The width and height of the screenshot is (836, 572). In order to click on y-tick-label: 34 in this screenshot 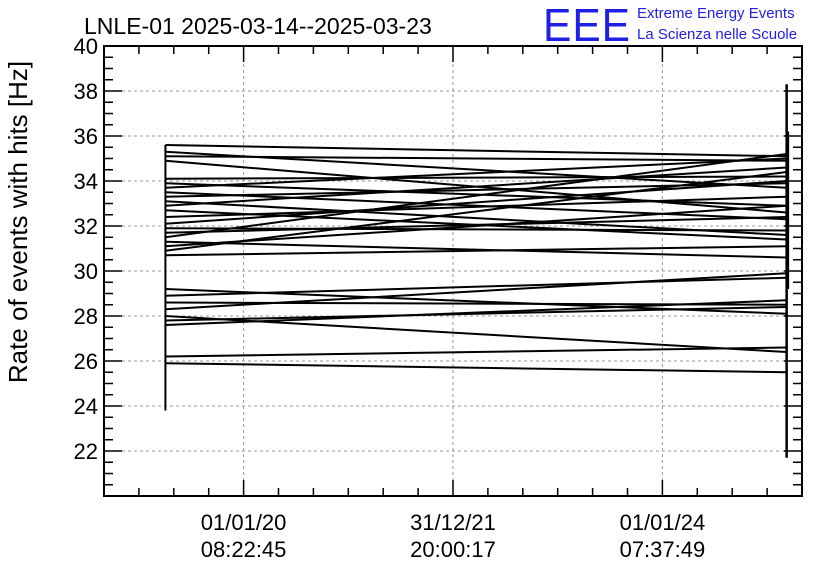, I will do `click(86, 181)`.